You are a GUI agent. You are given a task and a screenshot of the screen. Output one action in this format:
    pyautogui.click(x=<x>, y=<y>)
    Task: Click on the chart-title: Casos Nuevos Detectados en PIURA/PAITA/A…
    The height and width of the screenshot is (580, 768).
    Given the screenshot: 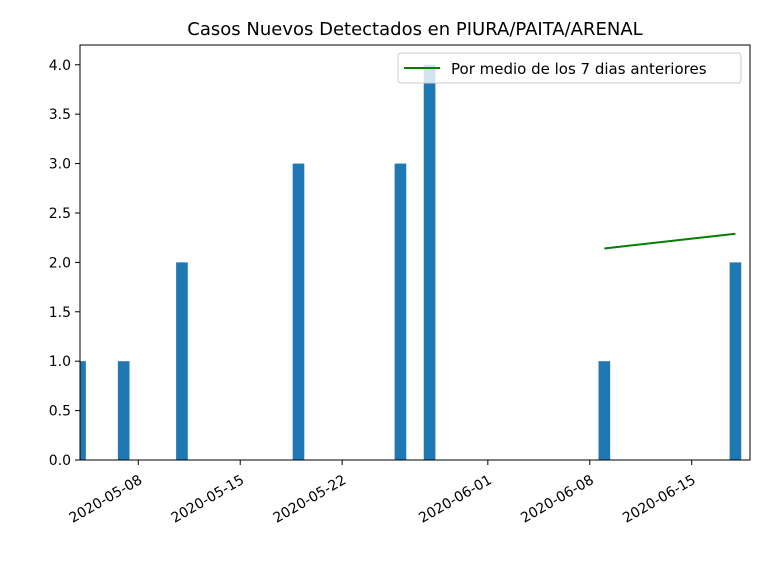 What is the action you would take?
    pyautogui.click(x=414, y=29)
    